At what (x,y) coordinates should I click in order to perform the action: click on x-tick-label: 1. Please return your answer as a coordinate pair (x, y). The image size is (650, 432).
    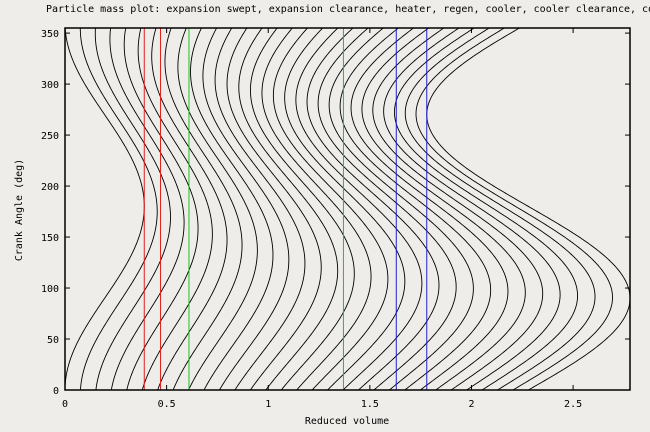
    Looking at the image, I should click on (268, 404).